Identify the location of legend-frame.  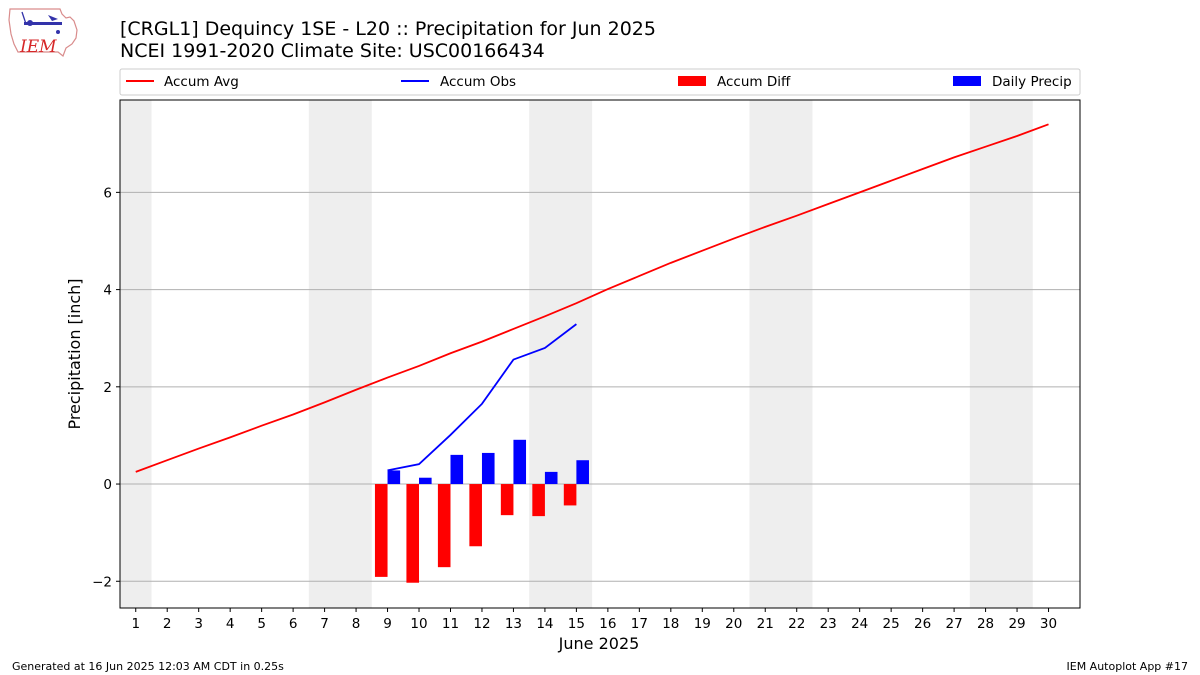
(600, 82).